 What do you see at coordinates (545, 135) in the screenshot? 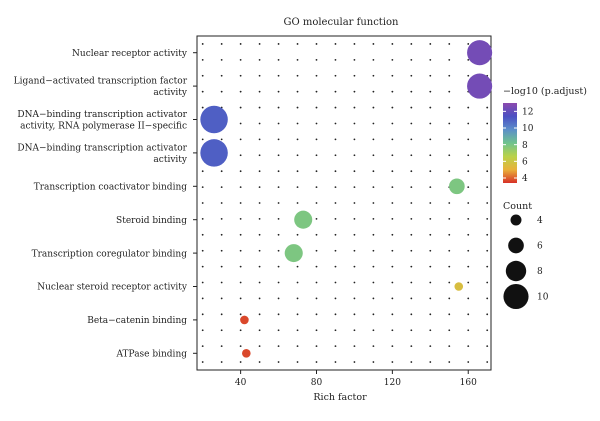
I see `color-legend: −log10 (p.adjust) 4 6 8 10 12` at bounding box center [545, 135].